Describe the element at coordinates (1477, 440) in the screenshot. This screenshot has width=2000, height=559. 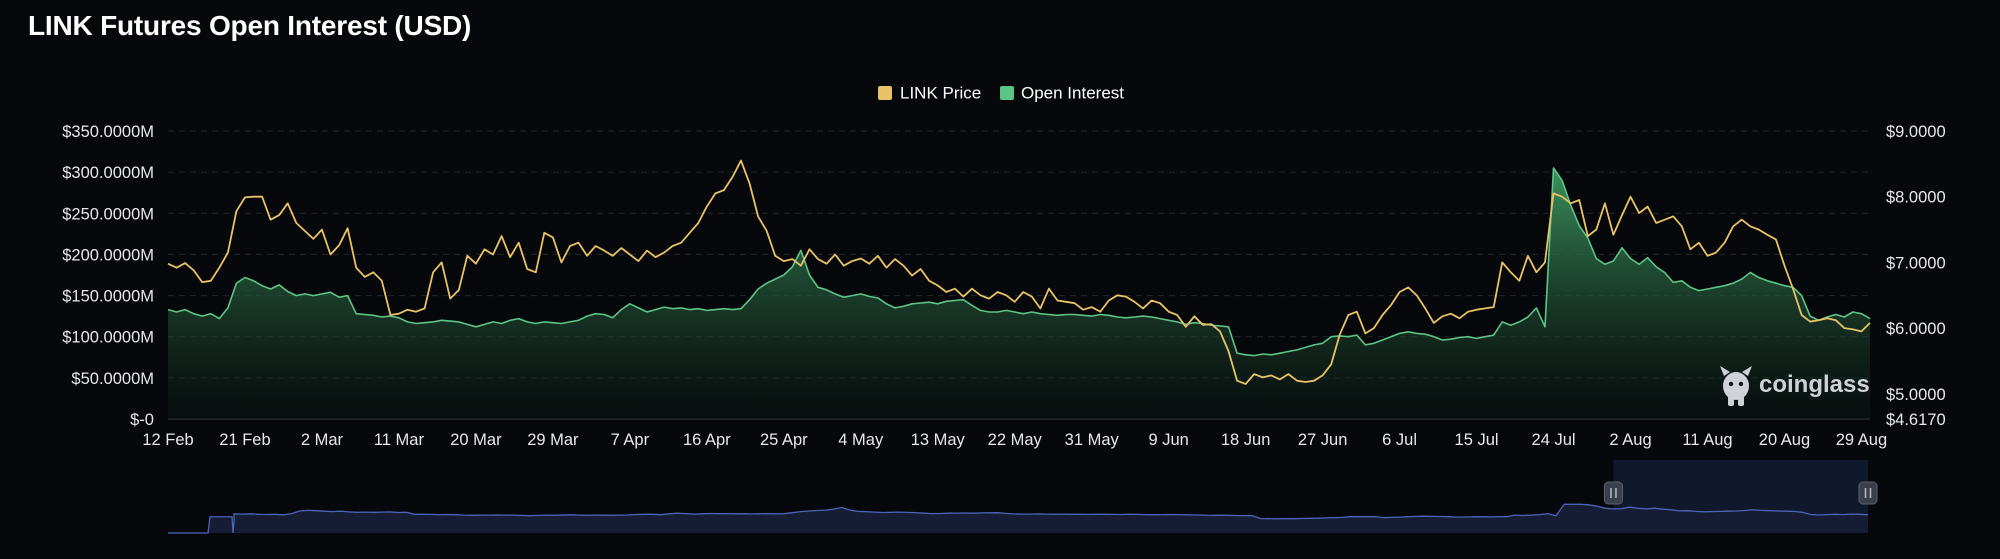
I see `x-tick-label: 15 Jul` at that location.